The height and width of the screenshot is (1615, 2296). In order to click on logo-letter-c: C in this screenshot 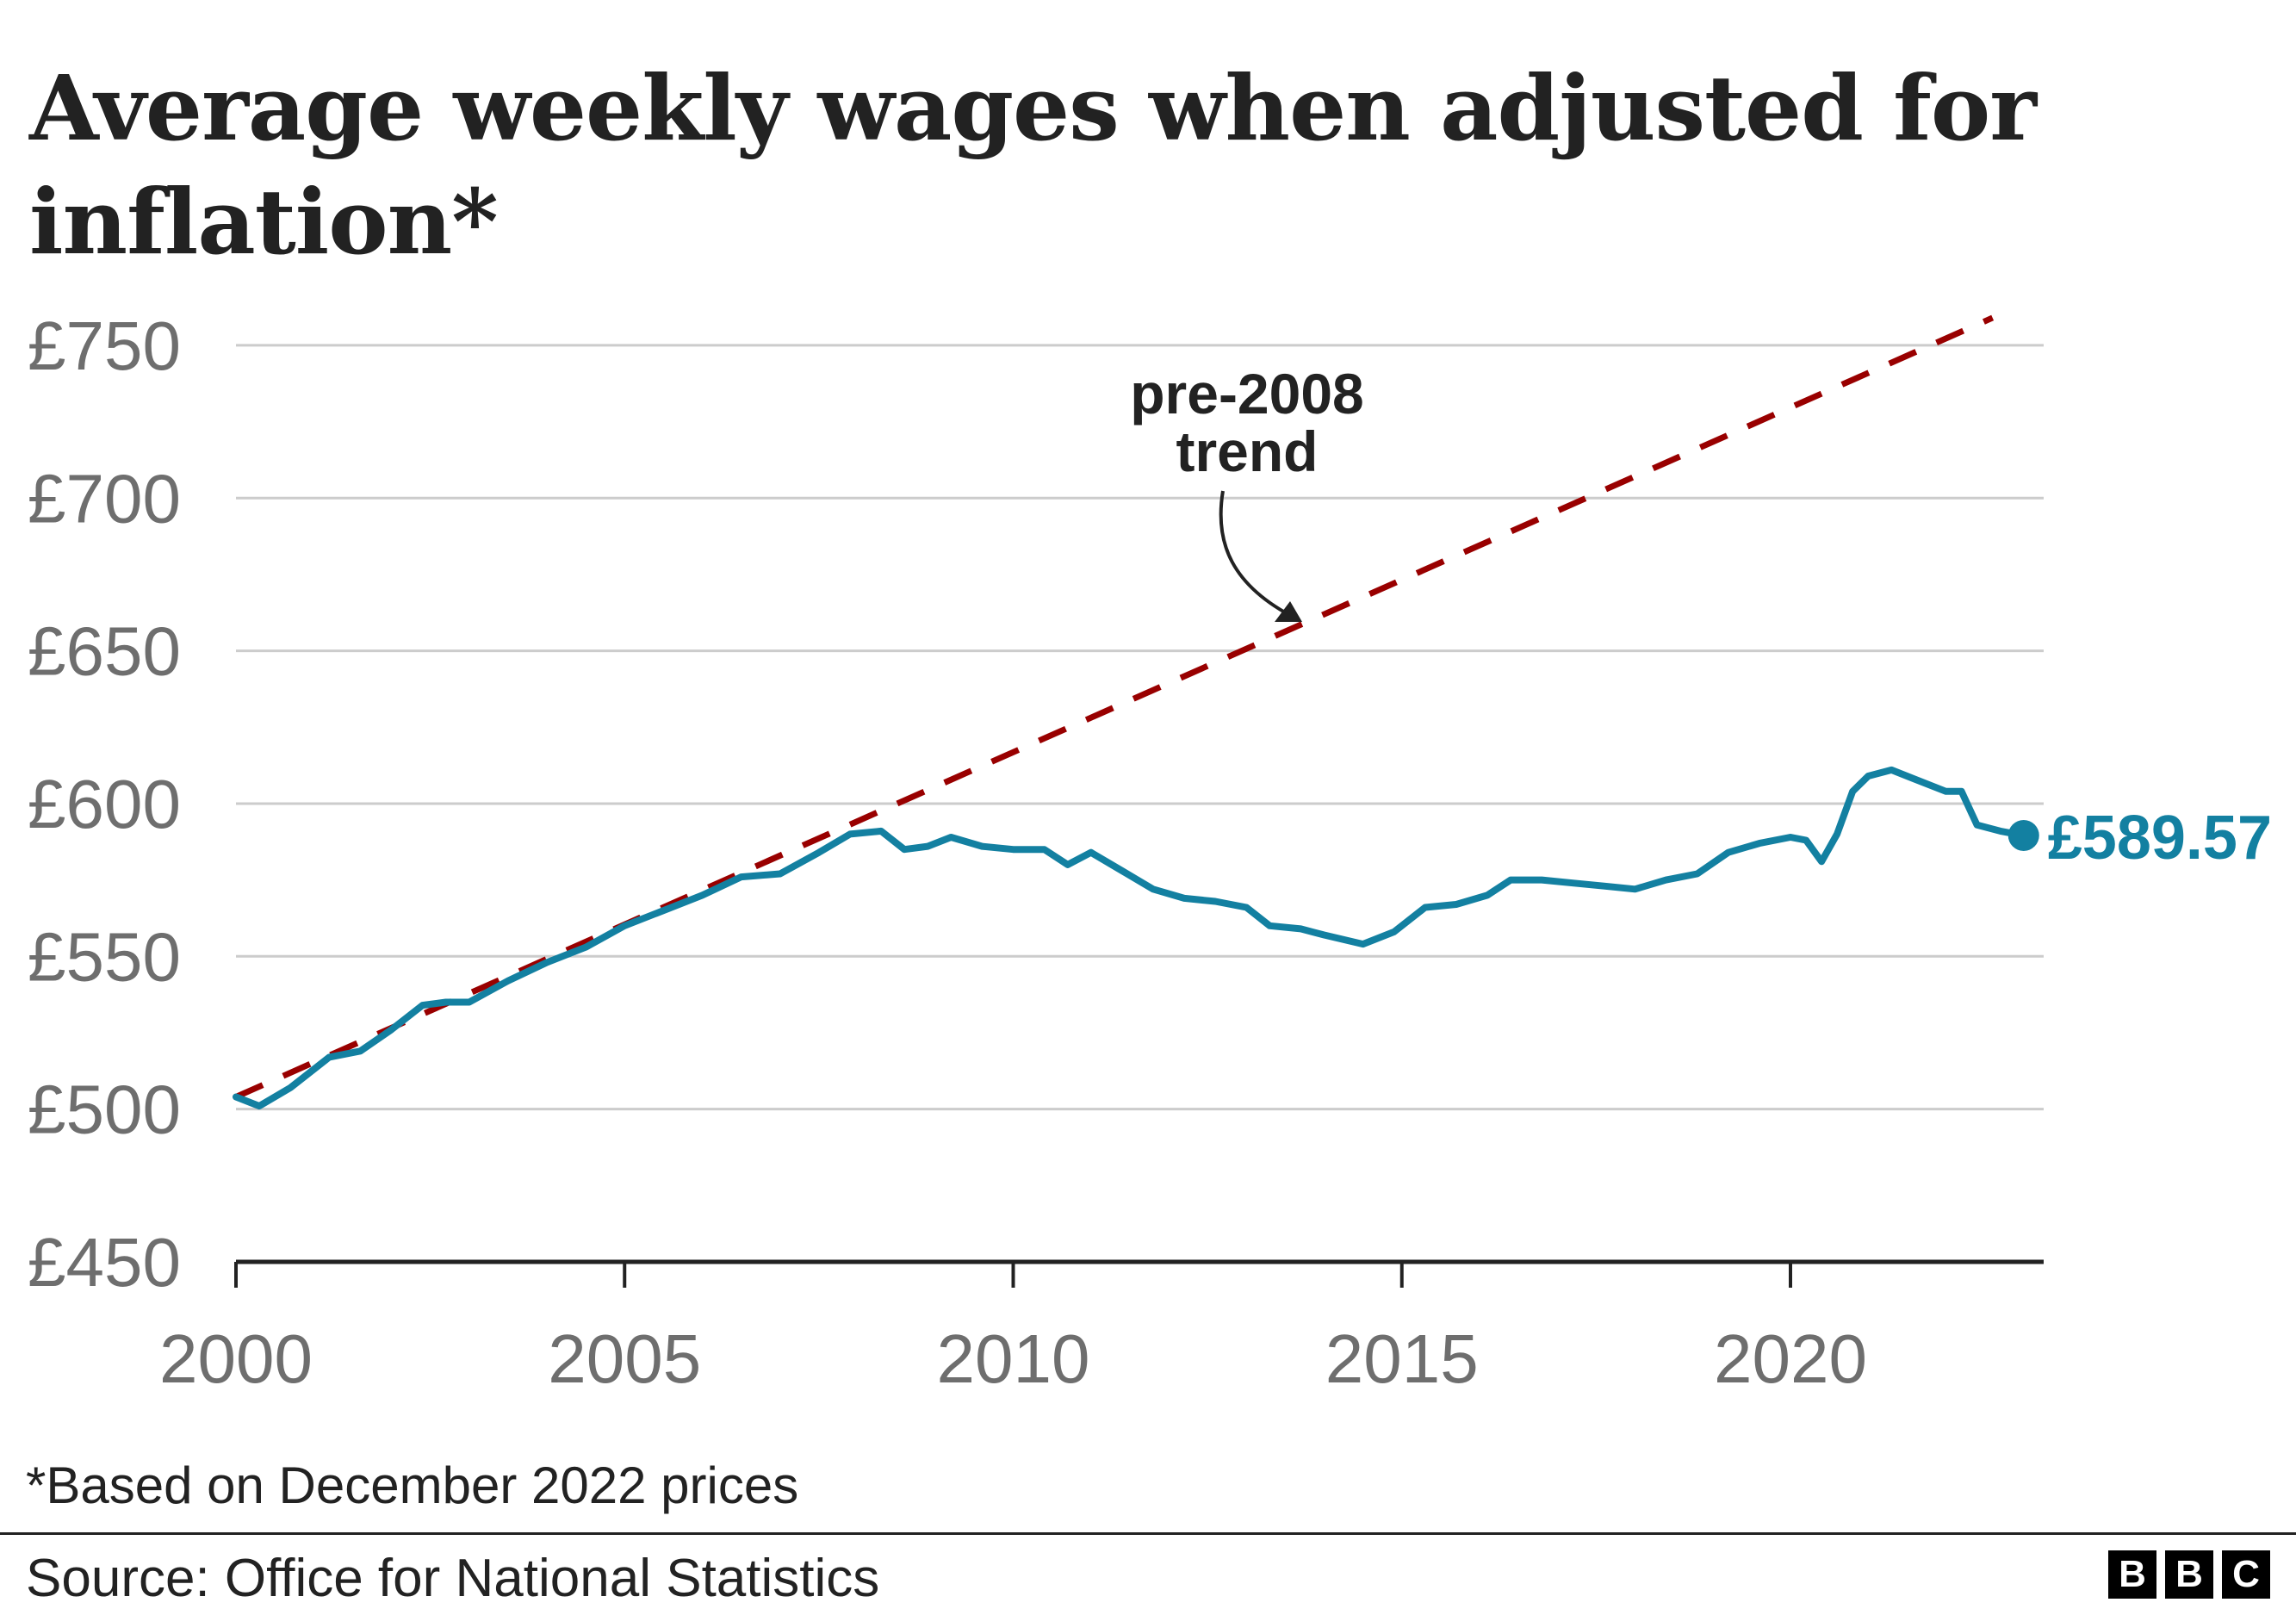, I will do `click(2246, 1574)`.